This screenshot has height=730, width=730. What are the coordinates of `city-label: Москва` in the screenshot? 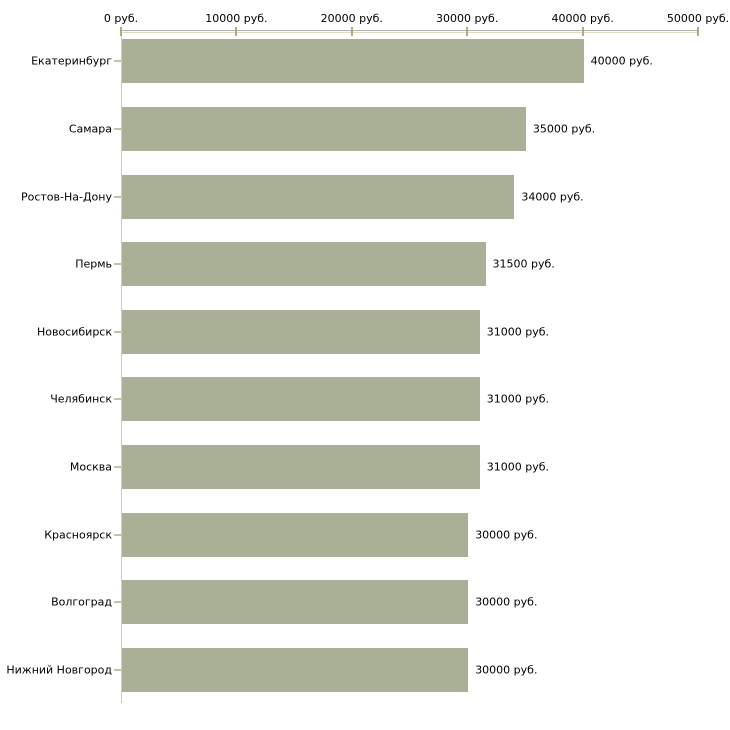 It's located at (90, 467).